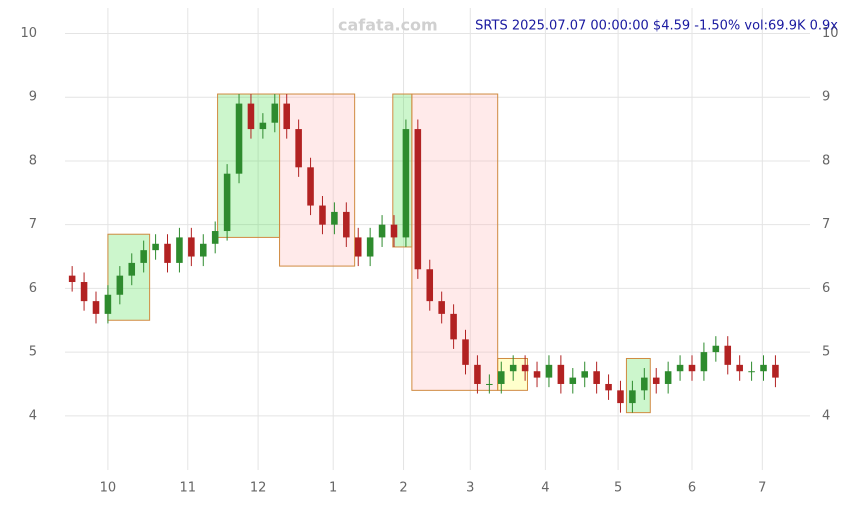 Image resolution: width=849 pixels, height=505 pixels. Describe the element at coordinates (388, 25) in the screenshot. I see `watermark: cafata.com` at that location.